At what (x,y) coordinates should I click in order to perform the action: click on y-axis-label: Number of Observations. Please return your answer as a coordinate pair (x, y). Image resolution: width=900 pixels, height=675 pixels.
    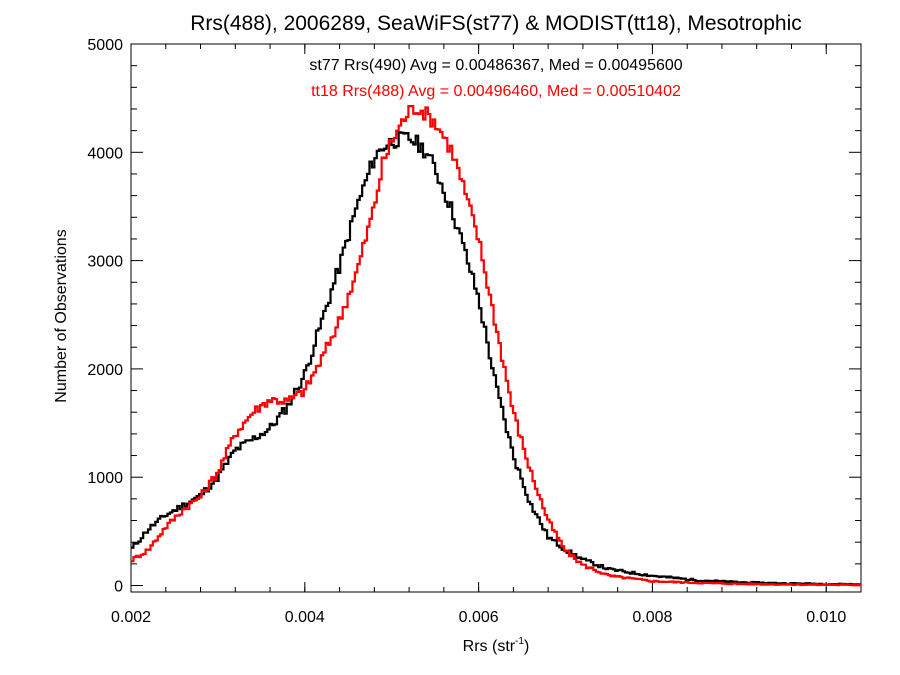
    Looking at the image, I should click on (61, 315).